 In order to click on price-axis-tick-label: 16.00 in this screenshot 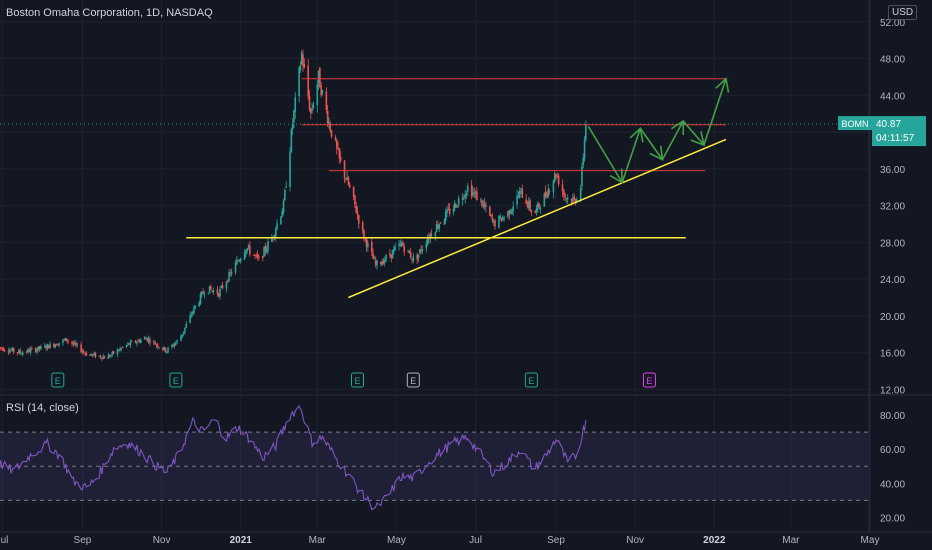, I will do `click(892, 354)`.